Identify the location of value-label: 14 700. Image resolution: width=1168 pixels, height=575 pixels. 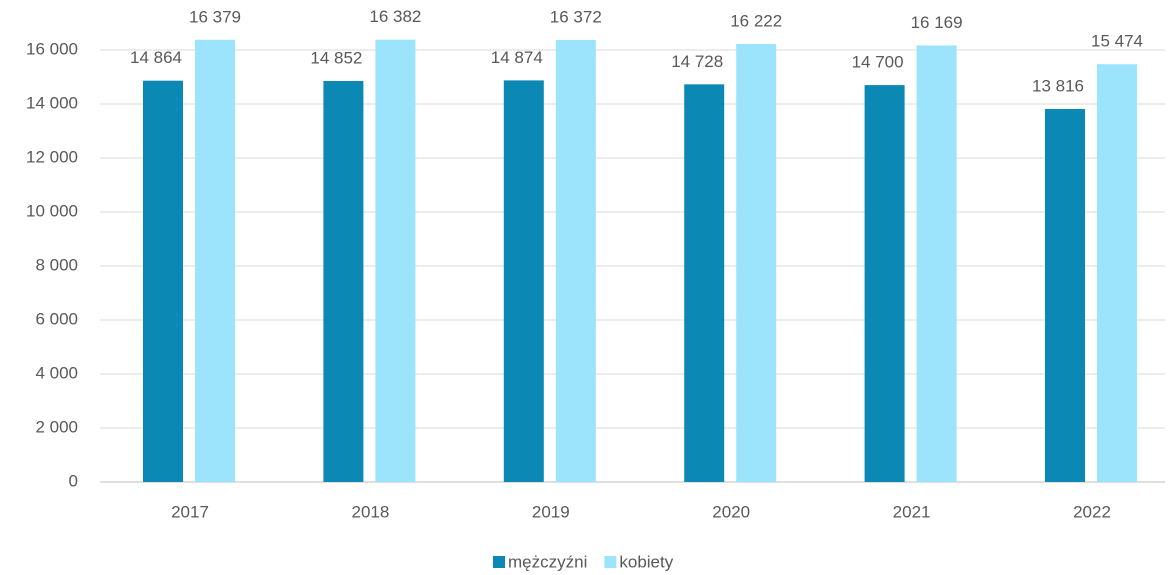
(878, 62).